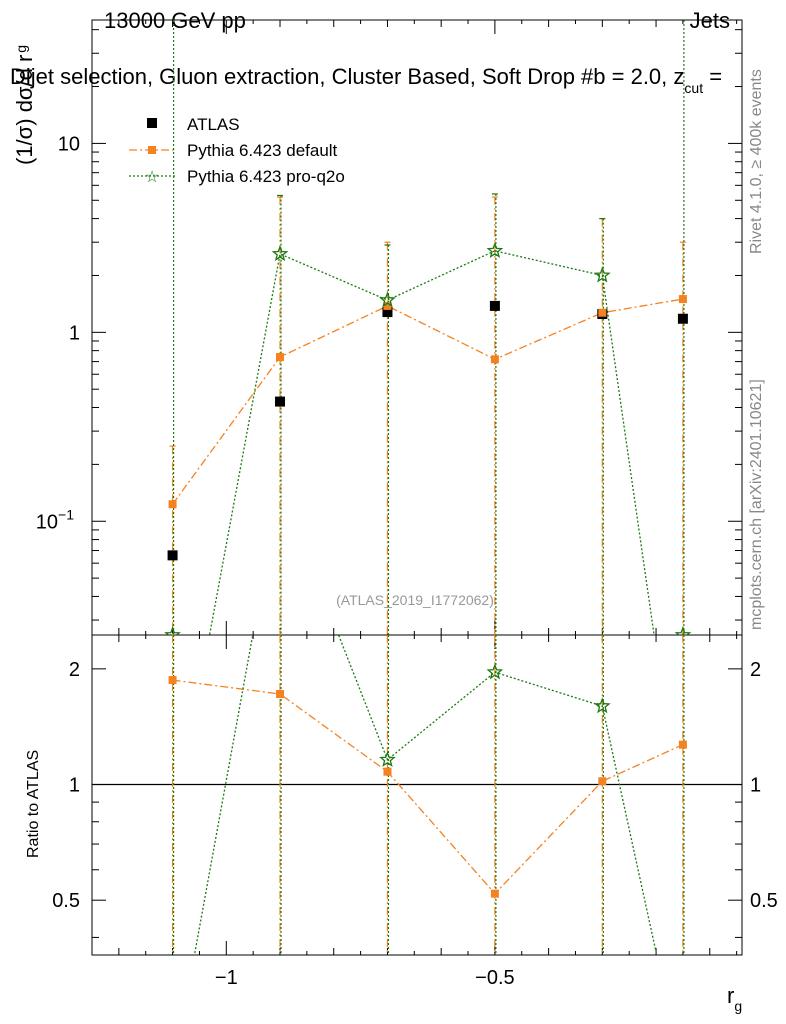  I want to click on legend-item-default: Pythia 6.423 default, so click(233, 150).